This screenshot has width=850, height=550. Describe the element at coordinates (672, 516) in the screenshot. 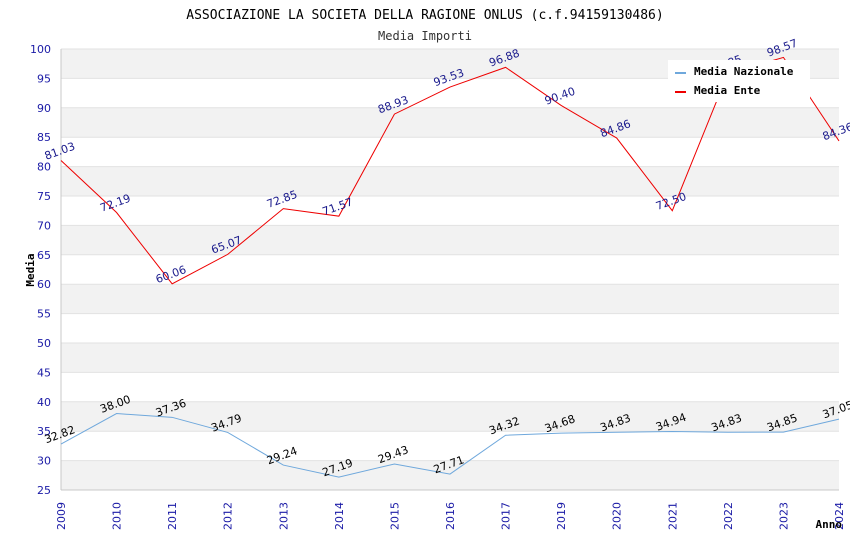

I see `x-tick-label: 2021` at that location.